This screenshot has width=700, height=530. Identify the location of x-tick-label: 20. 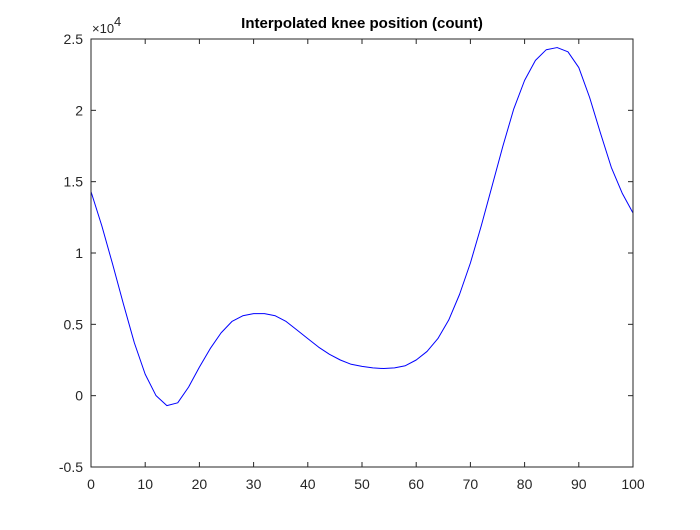
(200, 484).